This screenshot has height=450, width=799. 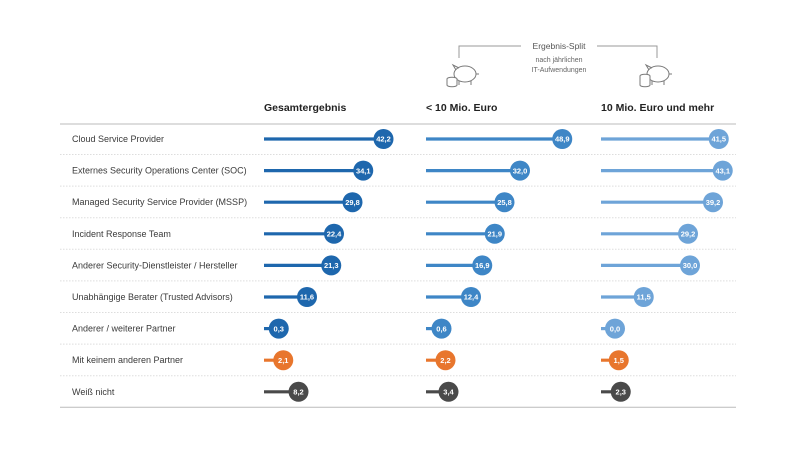 What do you see at coordinates (560, 46) in the screenshot?
I see `split-title: Ergebnis-Split` at bounding box center [560, 46].